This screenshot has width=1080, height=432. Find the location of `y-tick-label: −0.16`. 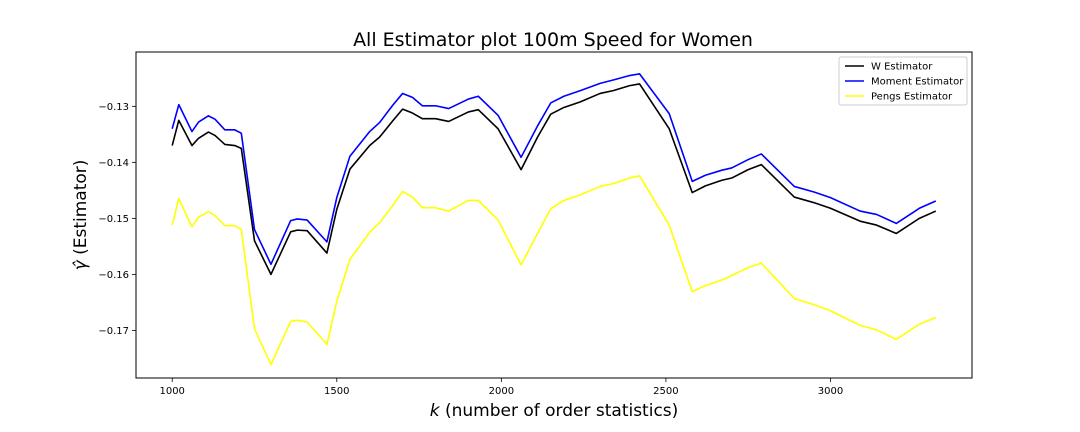

y-tick-label: −0.16 is located at coordinates (113, 275).